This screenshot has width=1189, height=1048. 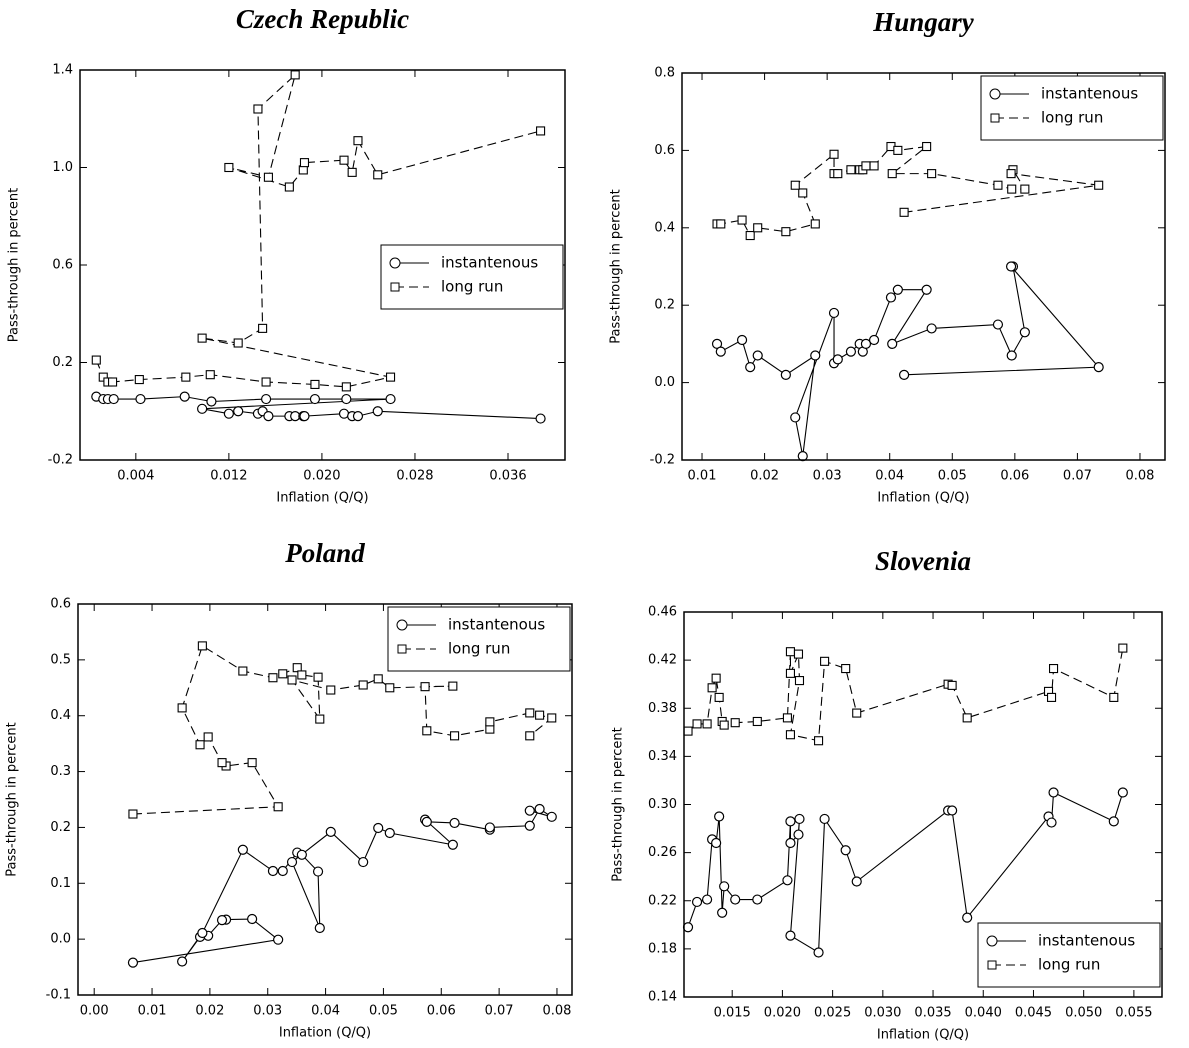 What do you see at coordinates (882, 1013) in the screenshot?
I see `x-tick-label: 0.030` at bounding box center [882, 1013].